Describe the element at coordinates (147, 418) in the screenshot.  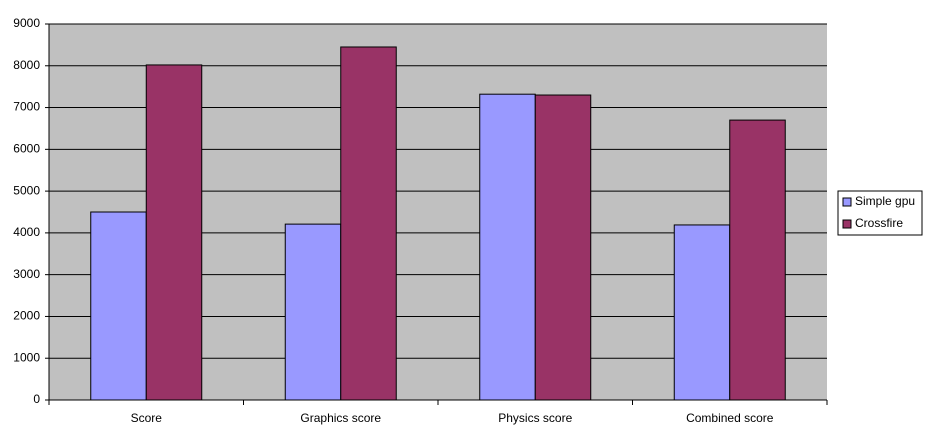
I see `x-tick-label: Score` at that location.